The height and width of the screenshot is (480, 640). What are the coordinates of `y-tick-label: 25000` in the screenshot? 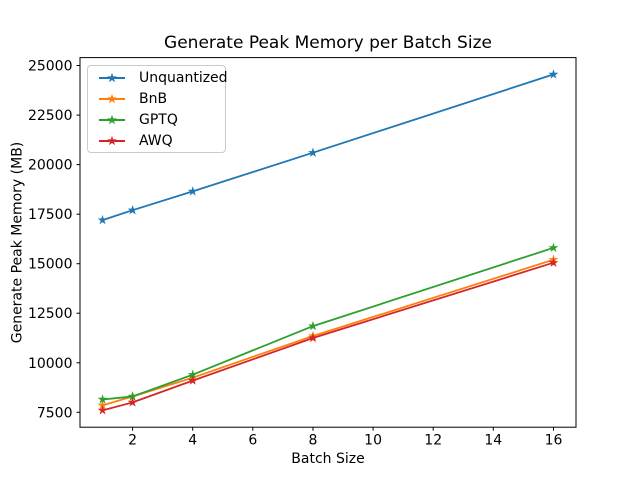 It's located at (50, 67).